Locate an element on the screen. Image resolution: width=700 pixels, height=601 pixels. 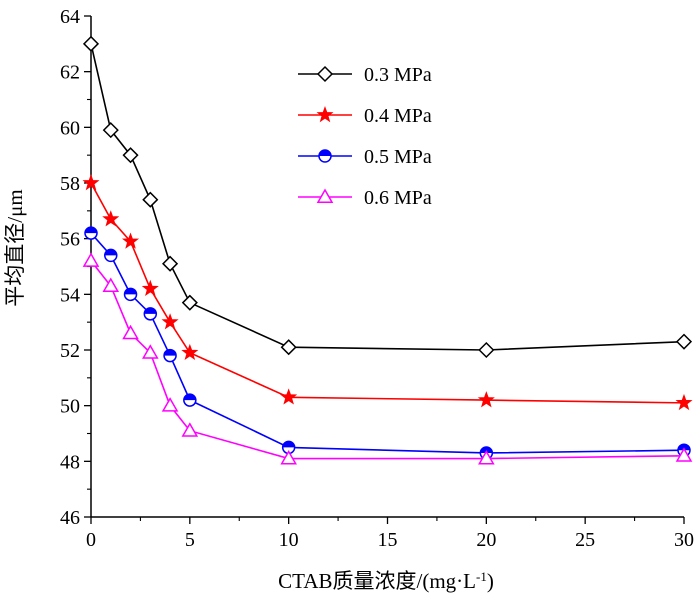
y-tick-label: 56 is located at coordinates (70, 240).